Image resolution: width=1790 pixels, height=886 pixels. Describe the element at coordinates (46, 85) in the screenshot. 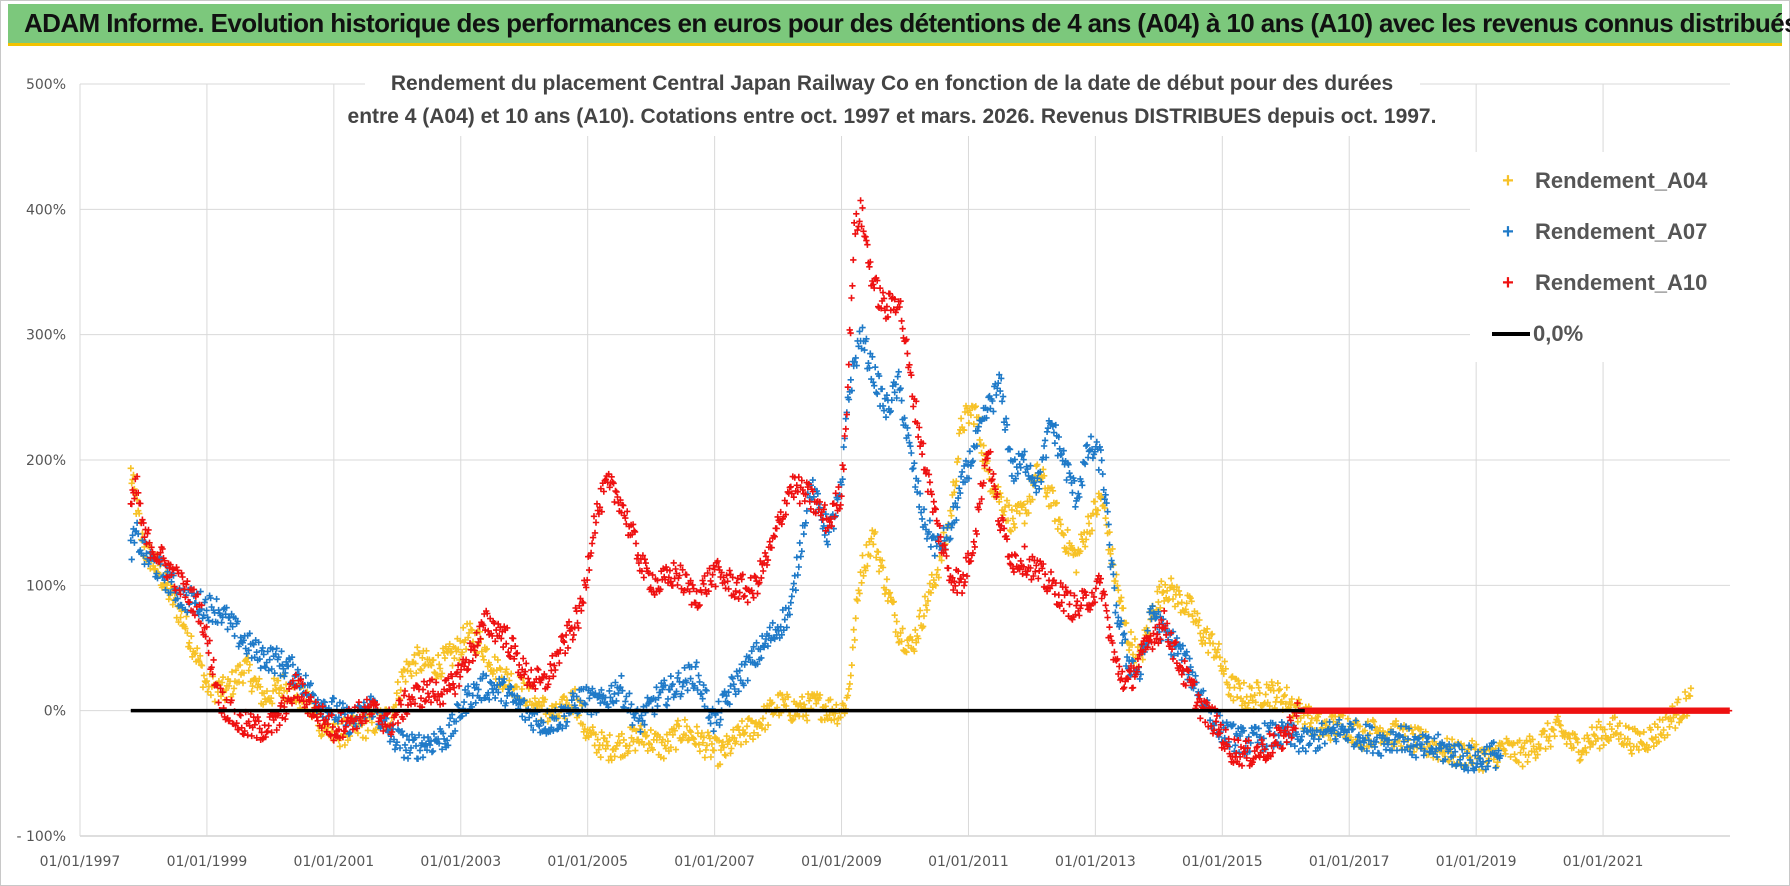

I see `y-tick-label: 500%` at that location.